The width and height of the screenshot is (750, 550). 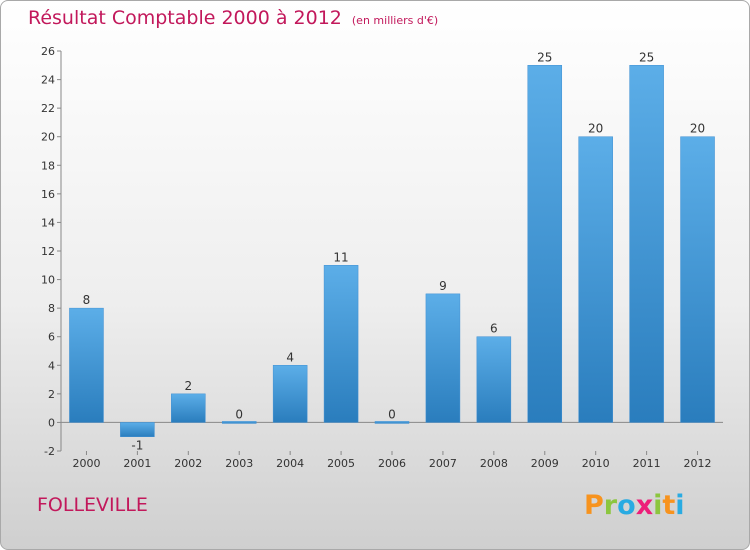 I want to click on chart-subtitle: (en milliers d'€), so click(x=395, y=20).